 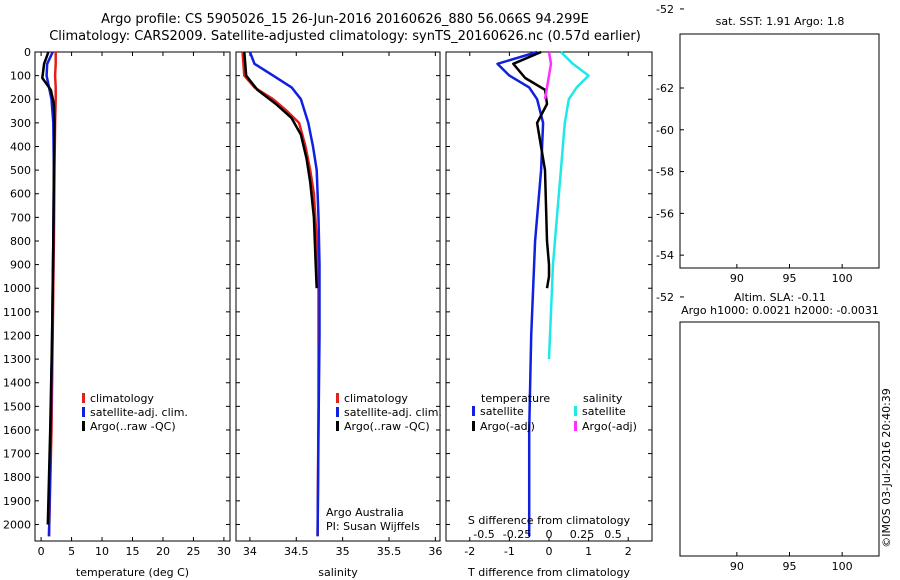 I want to click on legend-group-salinity: salinity, so click(x=603, y=398).